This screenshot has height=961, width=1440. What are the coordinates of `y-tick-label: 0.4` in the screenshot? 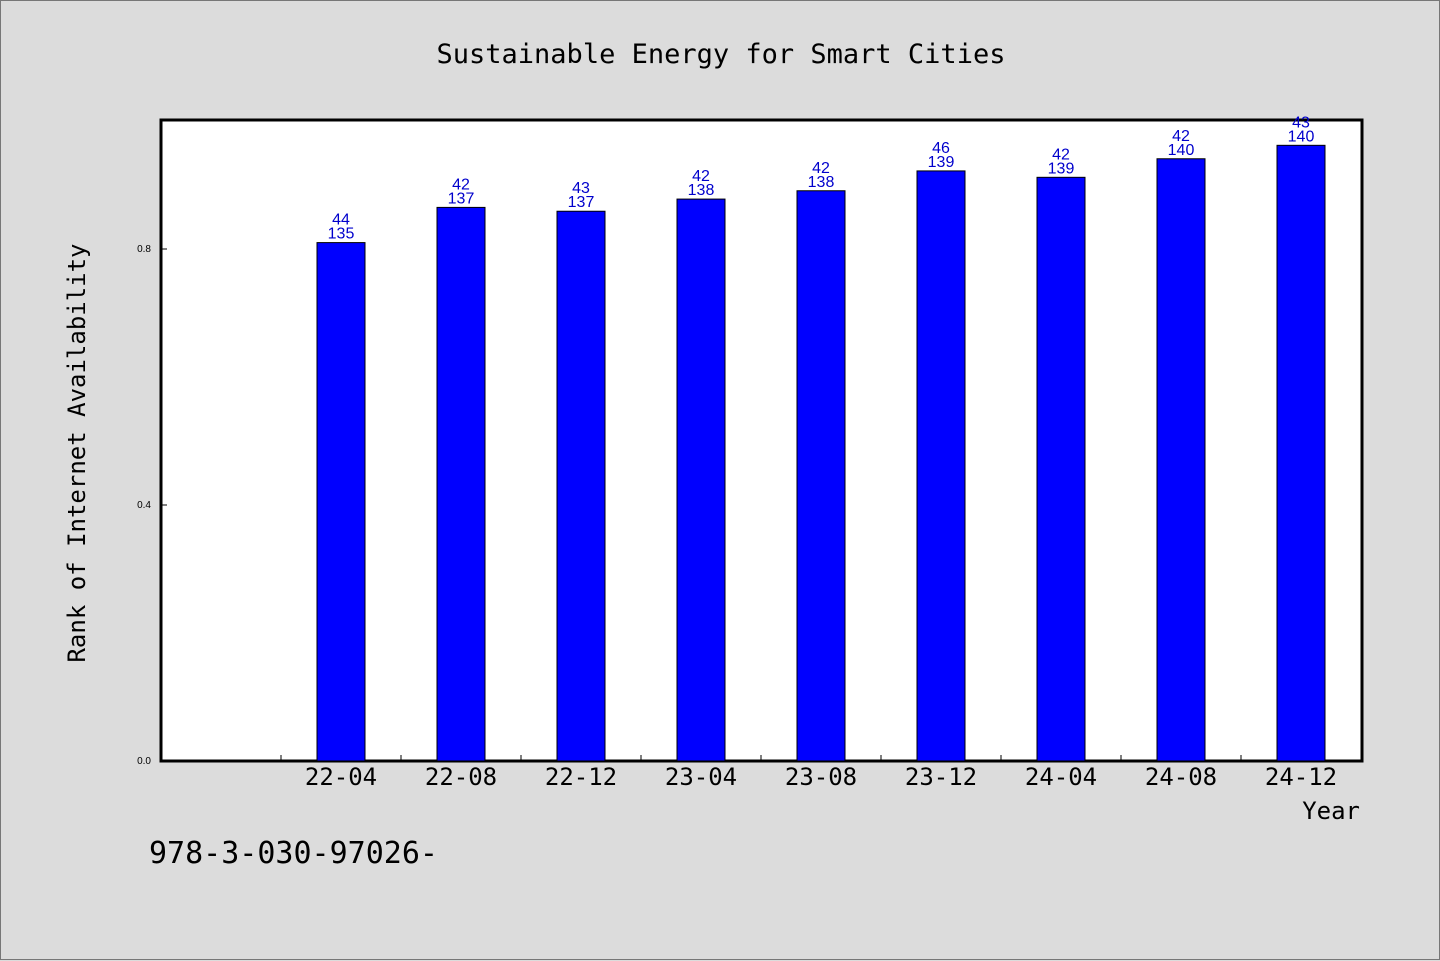 It's located at (144, 505).